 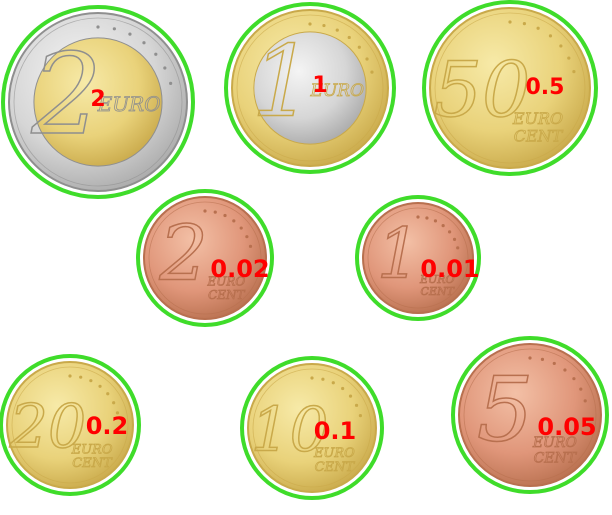 I want to click on five-cent-highlight-ring, so click(x=530, y=415).